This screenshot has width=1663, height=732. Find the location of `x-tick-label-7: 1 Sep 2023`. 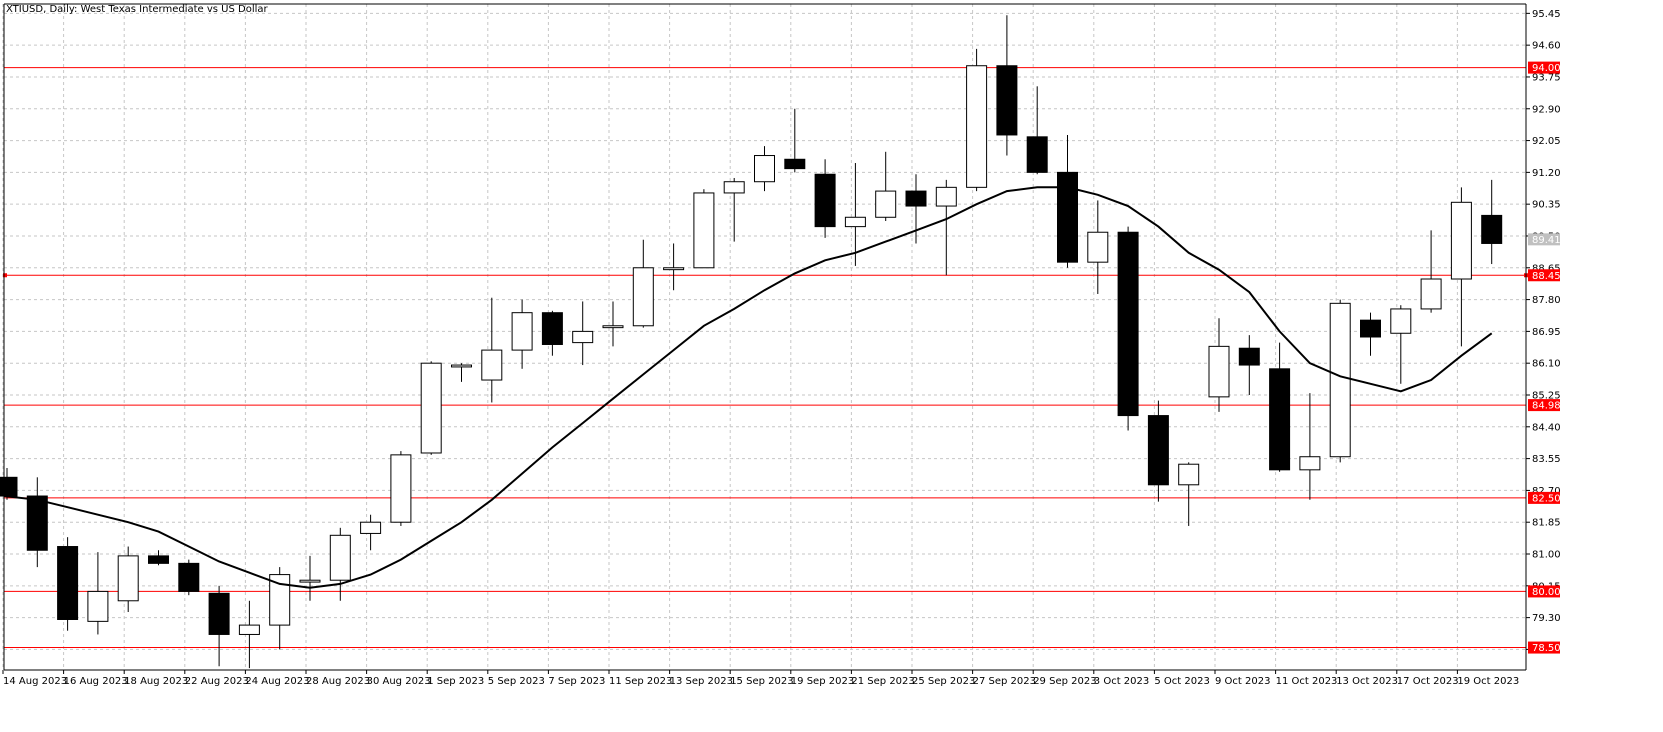

x-tick-label-7: 1 Sep 2023 is located at coordinates (455, 681).